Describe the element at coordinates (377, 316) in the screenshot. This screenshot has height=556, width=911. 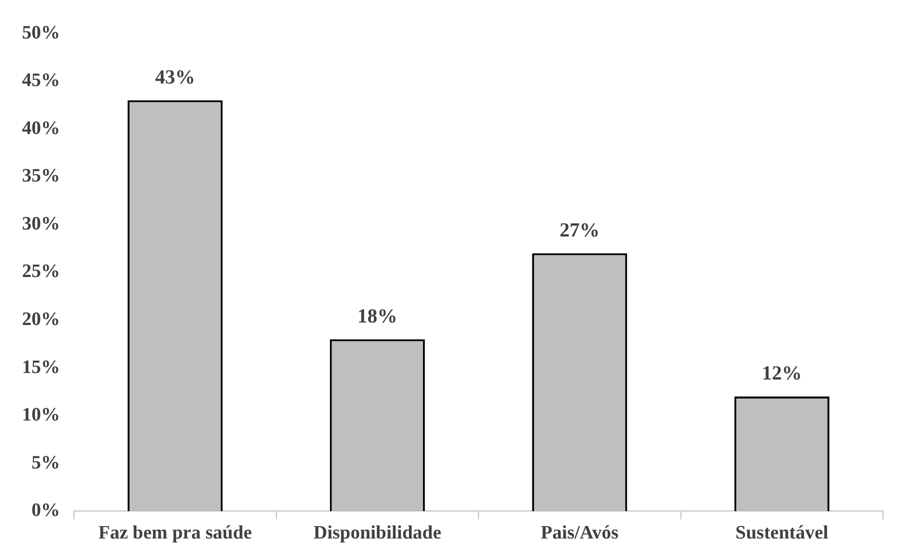
I see `data-label: 18%` at that location.